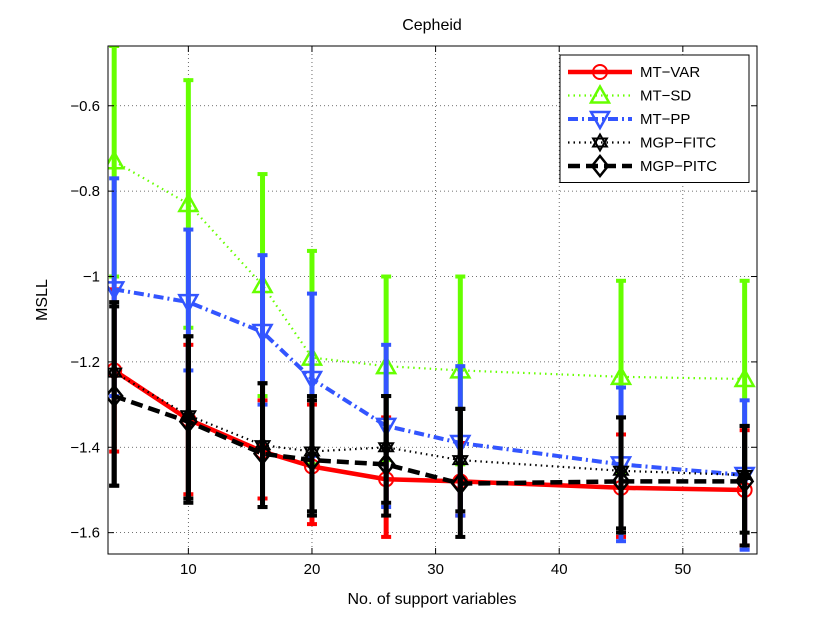  Describe the element at coordinates (629, 120) in the screenshot. I see `legend-item: MT−PP` at that location.